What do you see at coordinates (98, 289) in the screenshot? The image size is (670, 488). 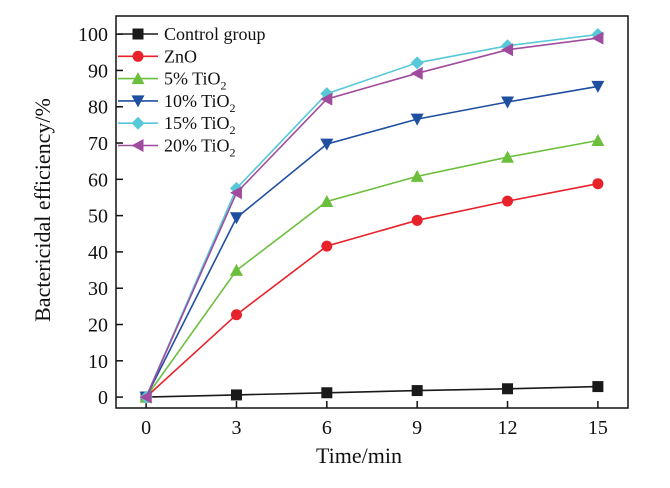 I see `y-tick-label: 30` at bounding box center [98, 289].